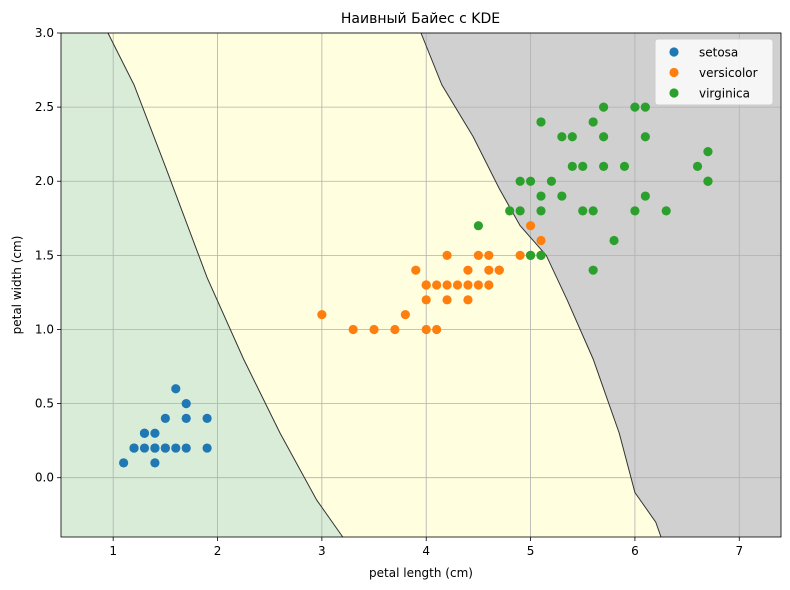 The height and width of the screenshot is (590, 790). What do you see at coordinates (674, 52) in the screenshot?
I see `legend-marker-setosa` at bounding box center [674, 52].